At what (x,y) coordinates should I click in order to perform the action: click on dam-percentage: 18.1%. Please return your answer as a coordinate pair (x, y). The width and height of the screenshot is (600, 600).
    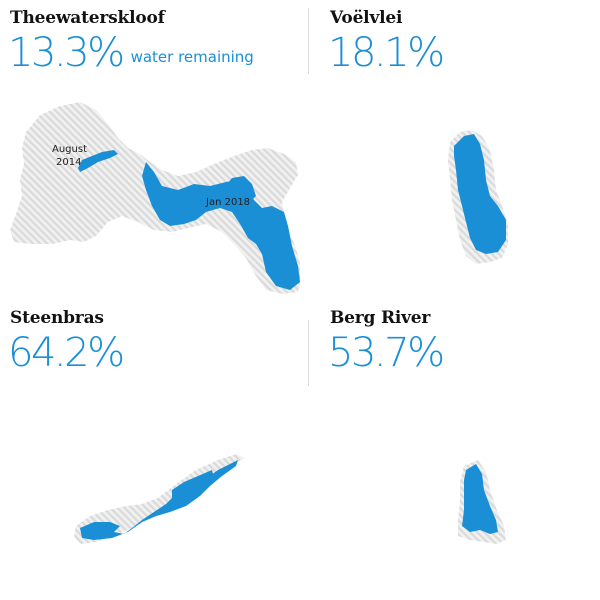
    Looking at the image, I should click on (386, 53).